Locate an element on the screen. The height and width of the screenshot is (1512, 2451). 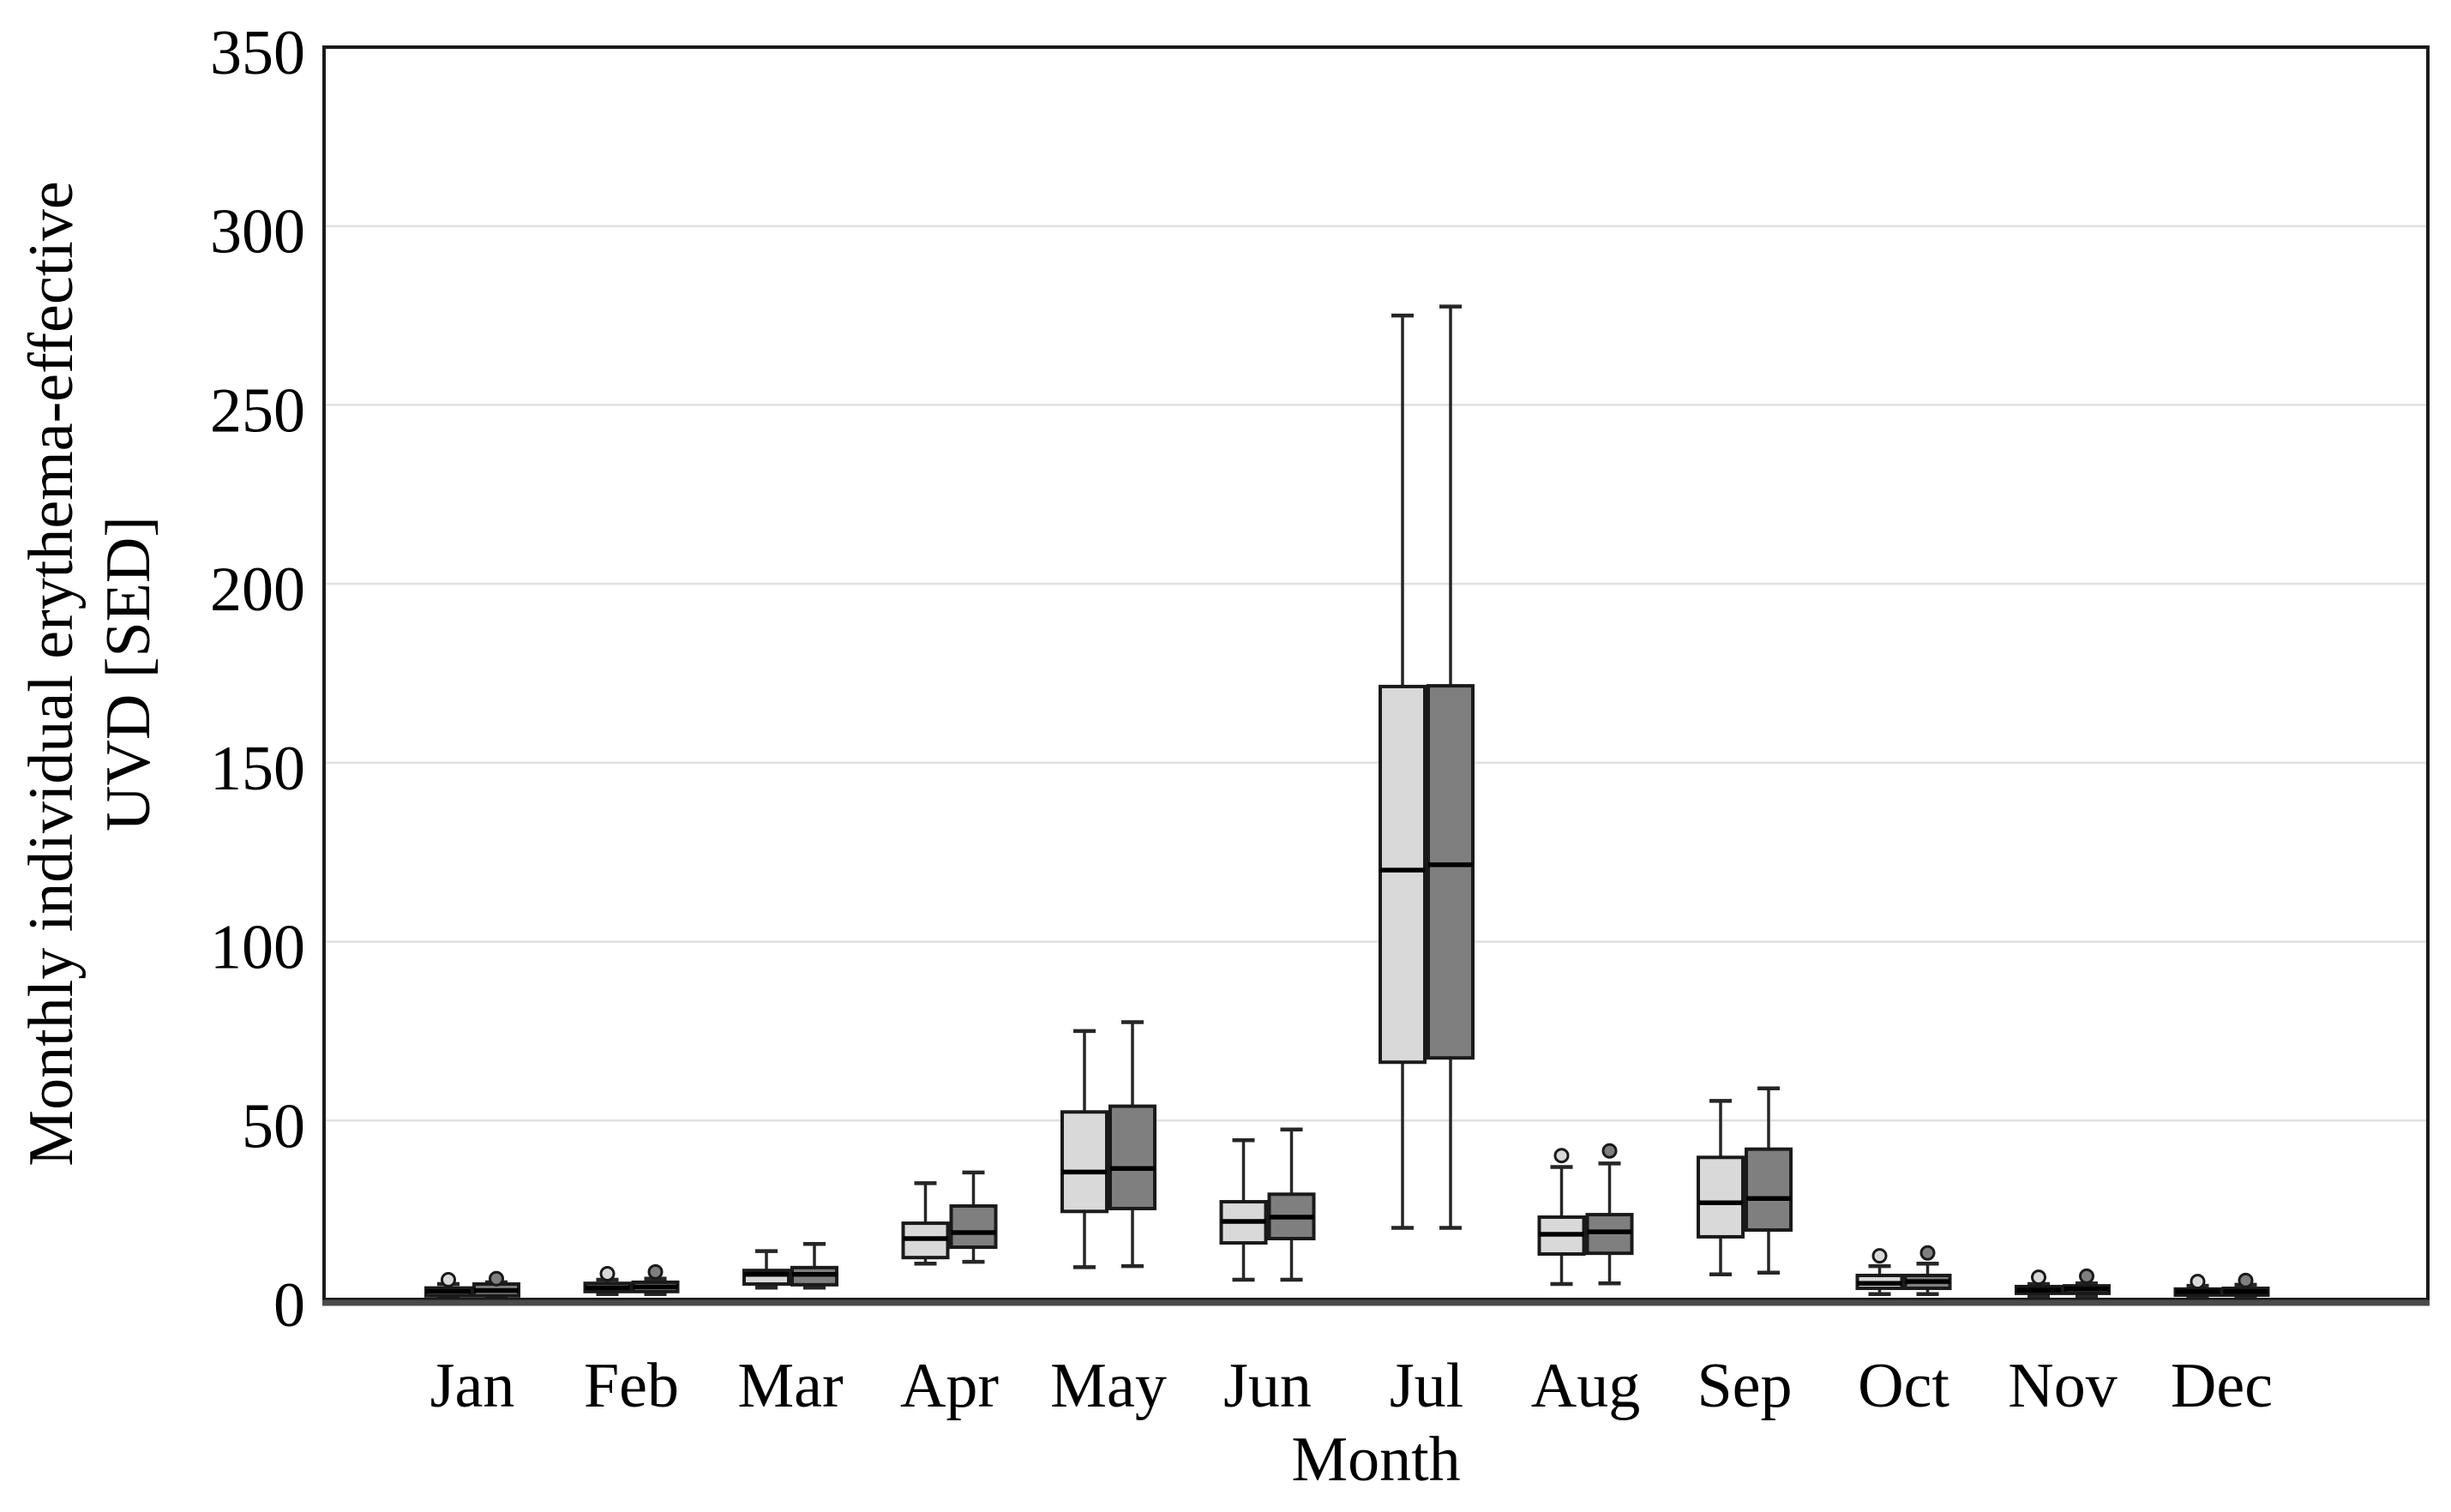
x-tick-label-mar: Mar is located at coordinates (790, 1386).